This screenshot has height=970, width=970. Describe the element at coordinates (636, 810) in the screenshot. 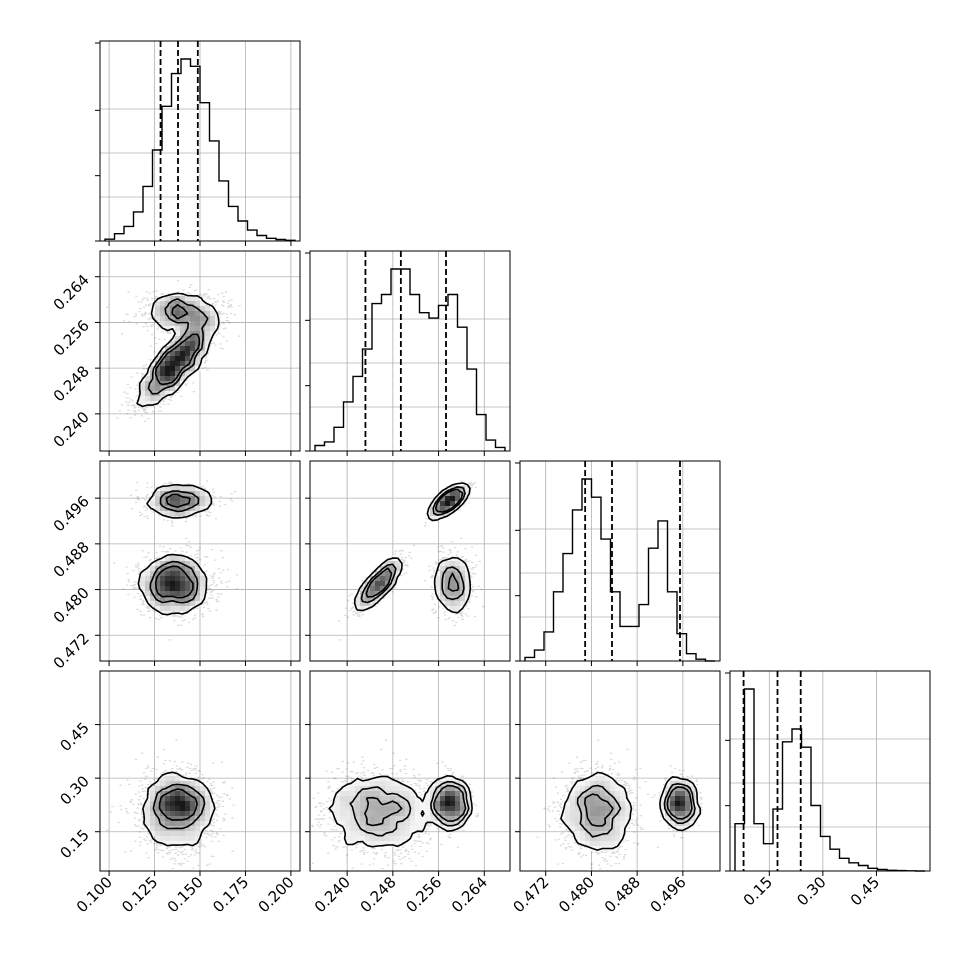

I see `contour-line` at that location.